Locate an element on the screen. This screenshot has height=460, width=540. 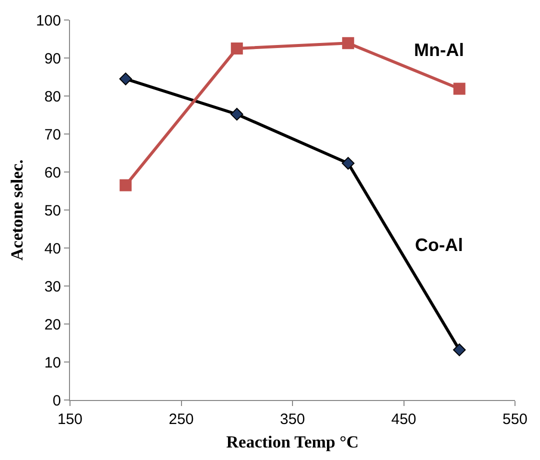
y-tick-label: 90 is located at coordinates (52, 59).